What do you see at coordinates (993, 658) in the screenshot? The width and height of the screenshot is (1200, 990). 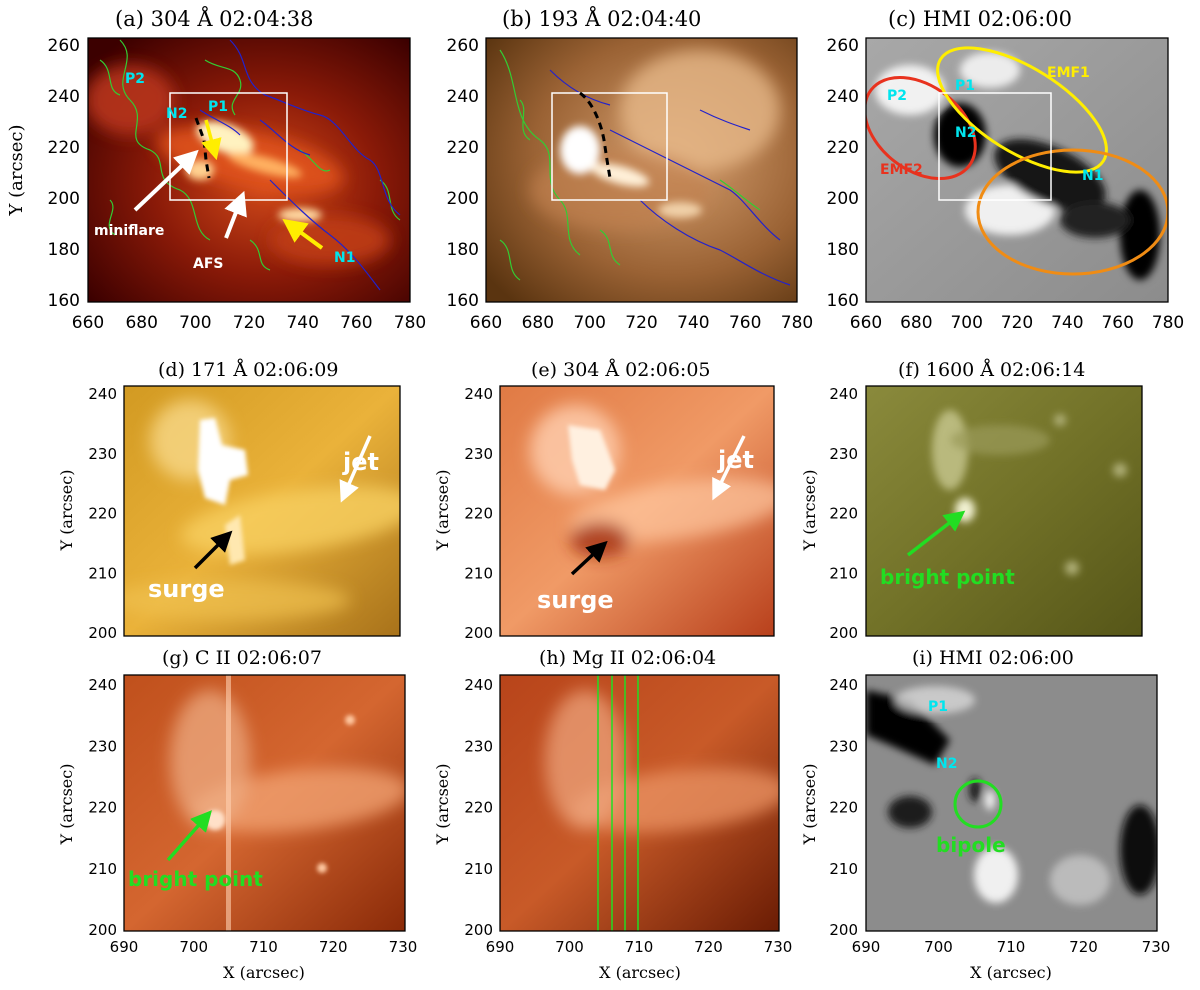 I see `panel-title: (i) HMI 02:06:00` at bounding box center [993, 658].